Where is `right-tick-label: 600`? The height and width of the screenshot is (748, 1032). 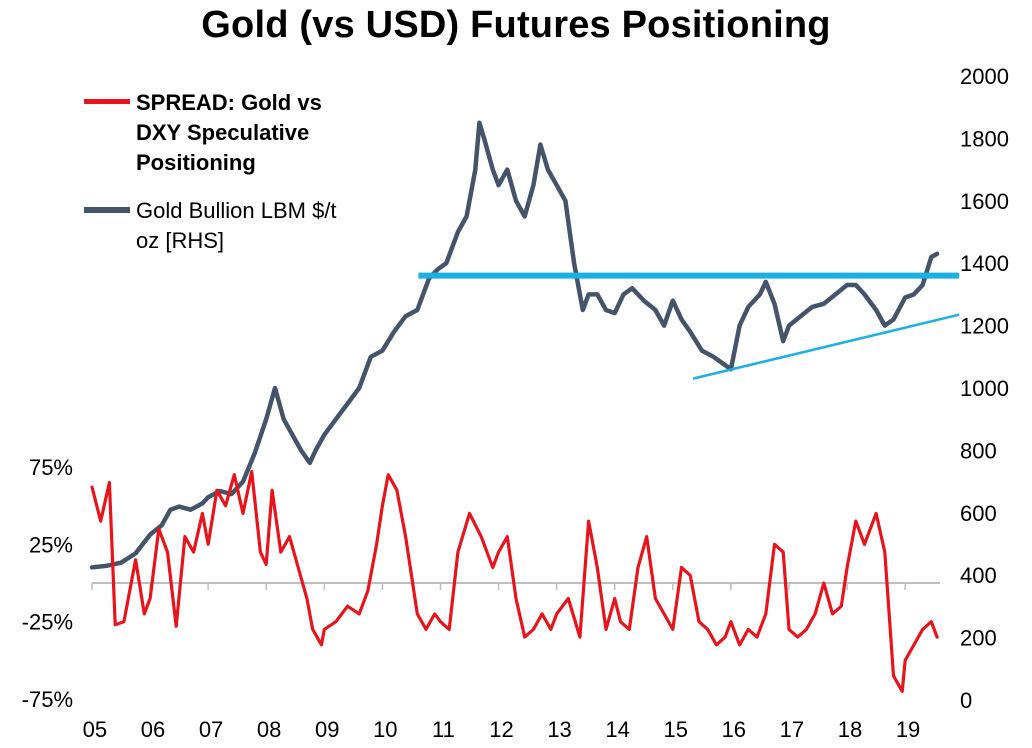
right-tick-label: 600 is located at coordinates (978, 513).